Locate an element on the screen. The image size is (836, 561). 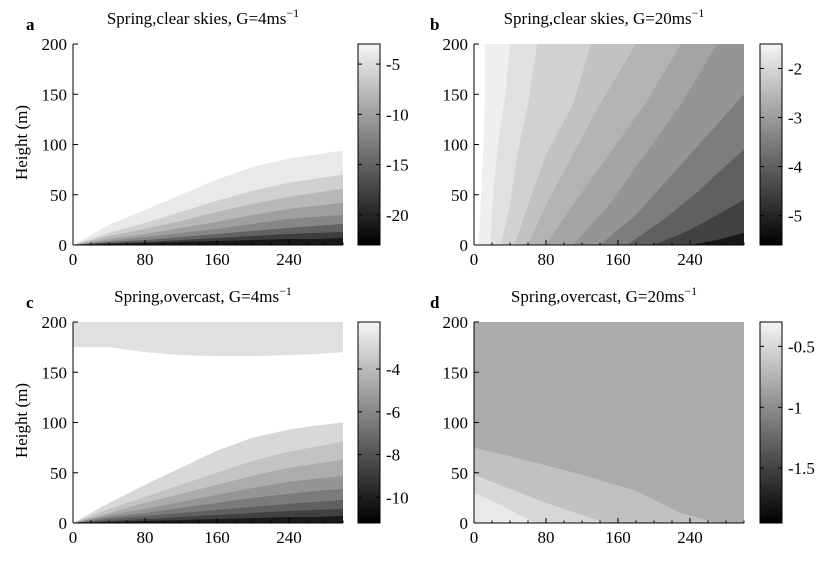
panel-title: Spring,overcast, G=20ms−1 is located at coordinates (604, 295).